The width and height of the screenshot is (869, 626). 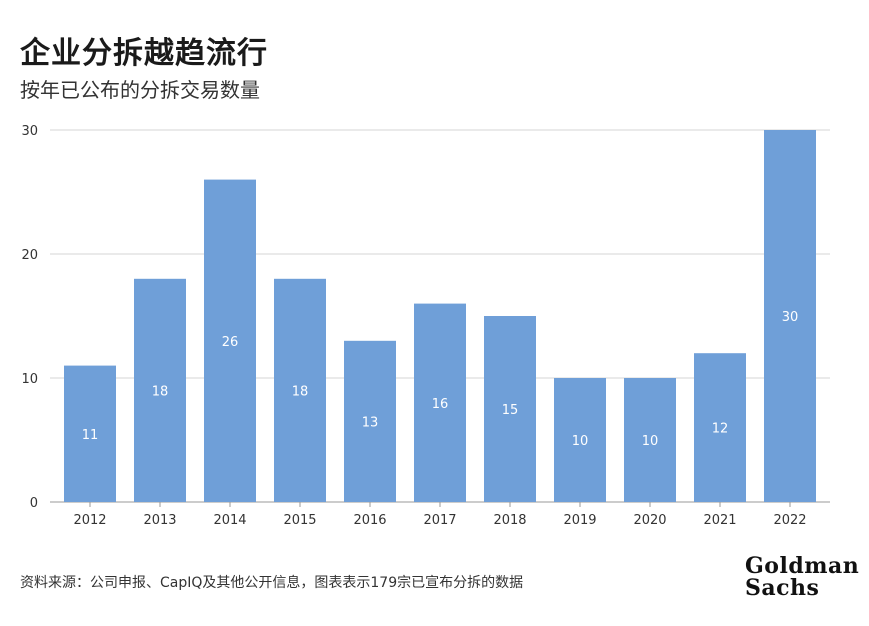 I want to click on x-tick-label: 2018, so click(x=509, y=520).